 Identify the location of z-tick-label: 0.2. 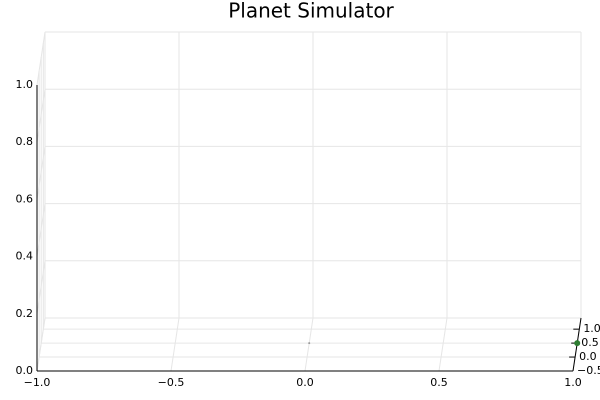
(25, 313).